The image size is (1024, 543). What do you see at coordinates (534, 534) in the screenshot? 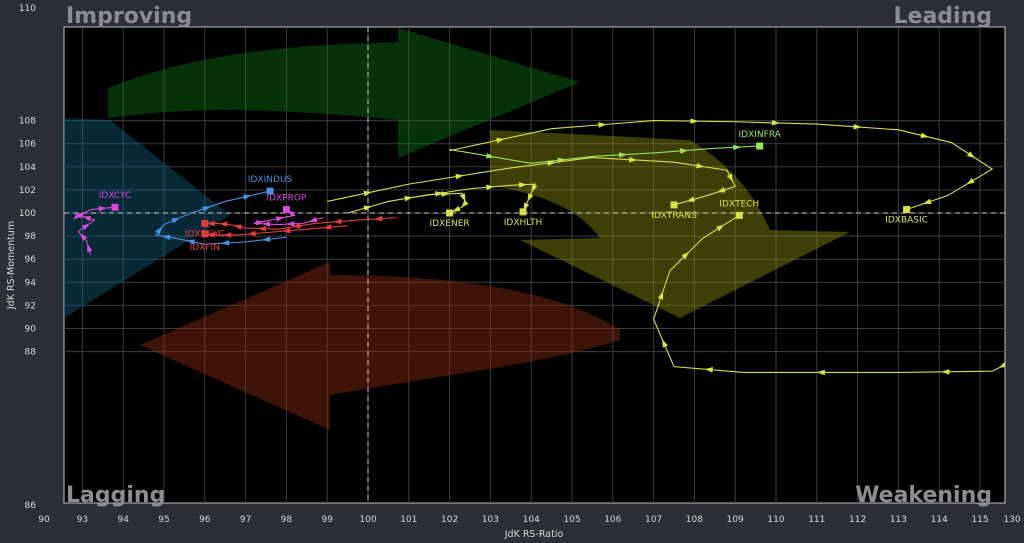
I see `x-axis-title: JdK RS-Ratio` at bounding box center [534, 534].